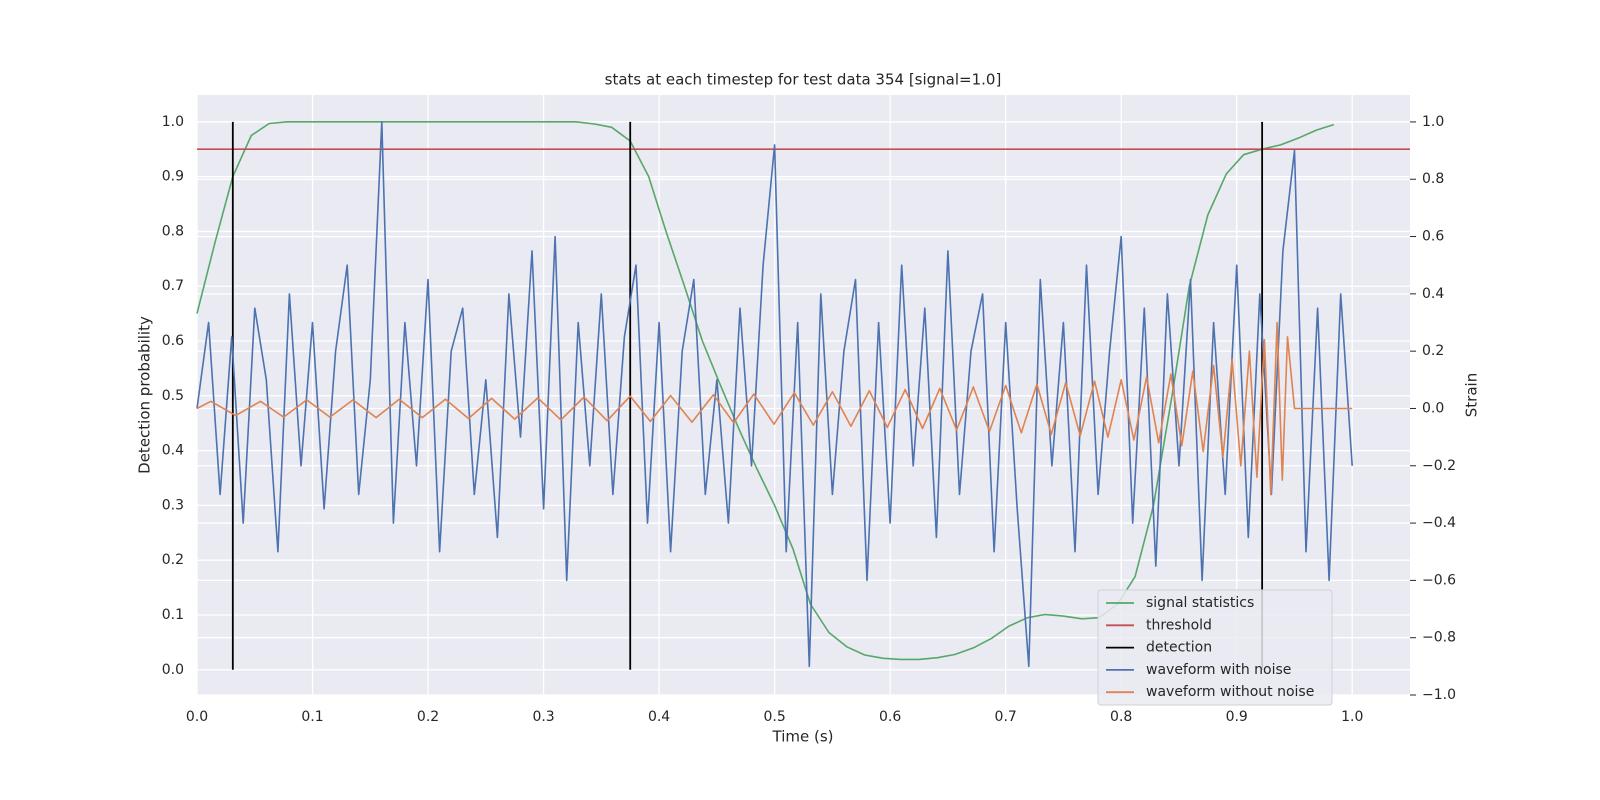 This screenshot has width=1600, height=800. Describe the element at coordinates (1352, 717) in the screenshot. I see `x-tick-label: 1.0` at that location.